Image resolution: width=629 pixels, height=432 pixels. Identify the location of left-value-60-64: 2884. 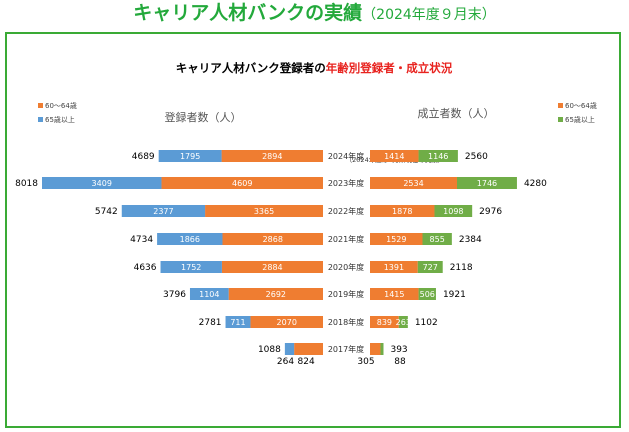
(272, 267).